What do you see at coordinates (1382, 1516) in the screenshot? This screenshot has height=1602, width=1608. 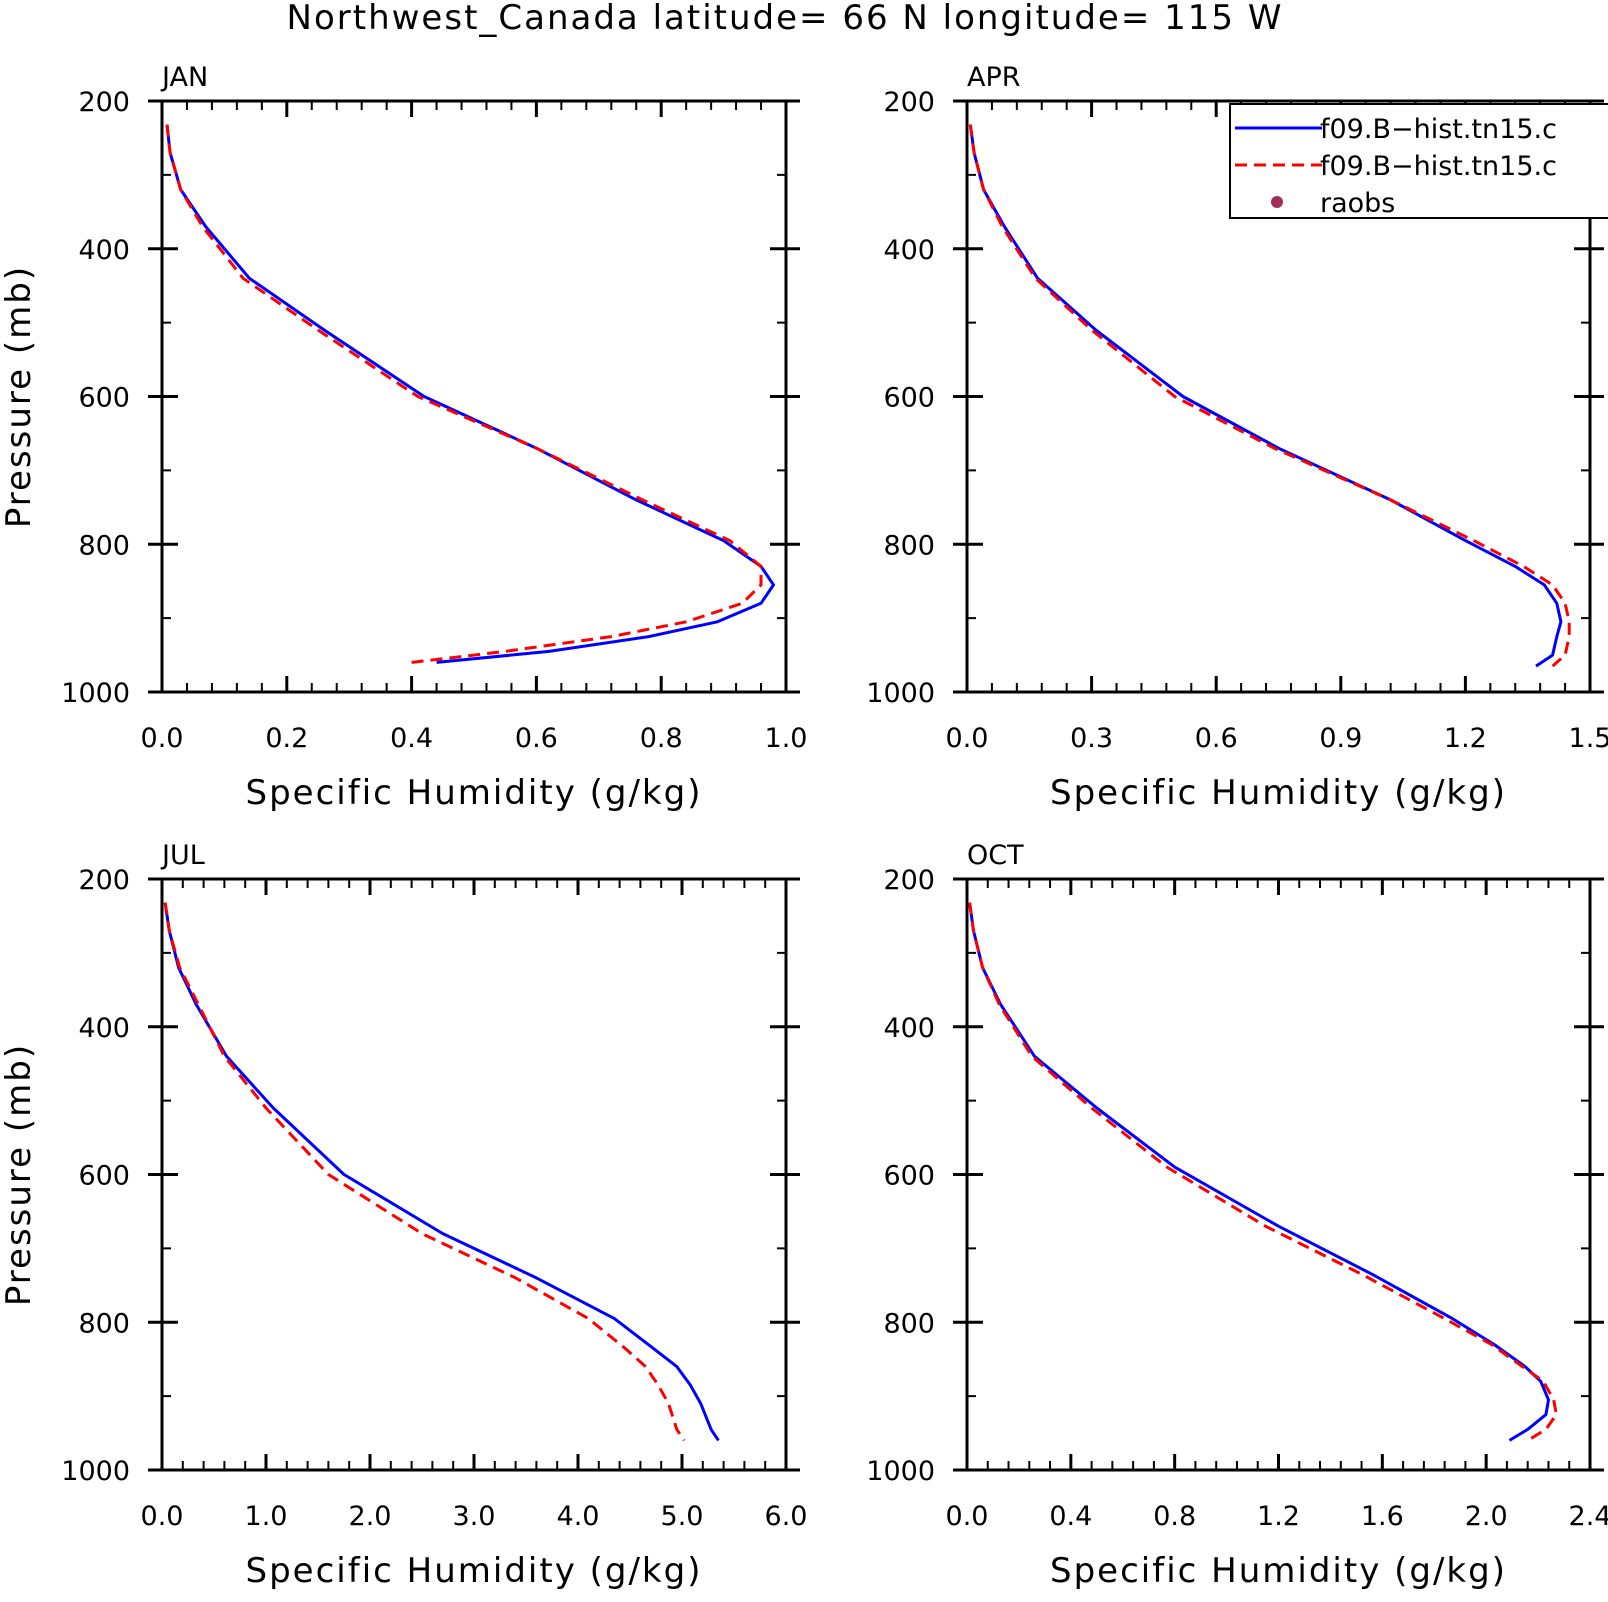 I see `x-tick-label: 1.6` at bounding box center [1382, 1516].